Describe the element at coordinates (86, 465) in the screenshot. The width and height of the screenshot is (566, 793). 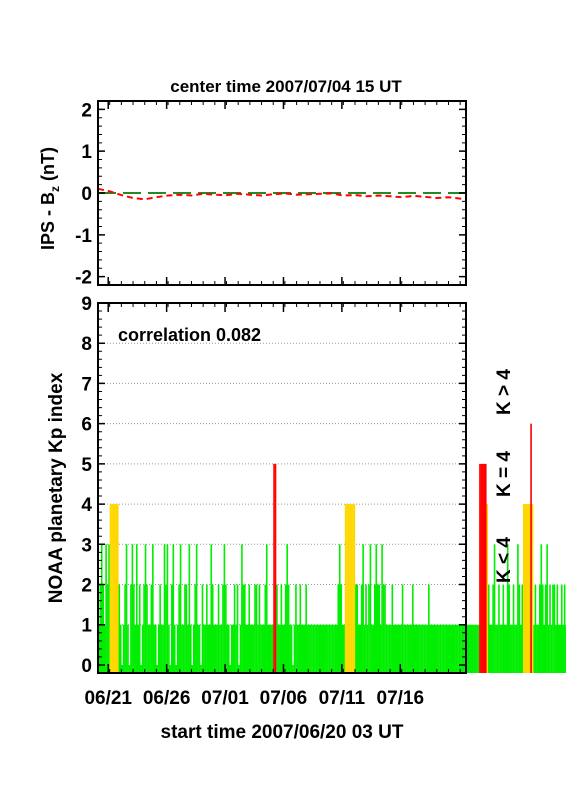
I see `kp-y-tick-label: 5` at that location.